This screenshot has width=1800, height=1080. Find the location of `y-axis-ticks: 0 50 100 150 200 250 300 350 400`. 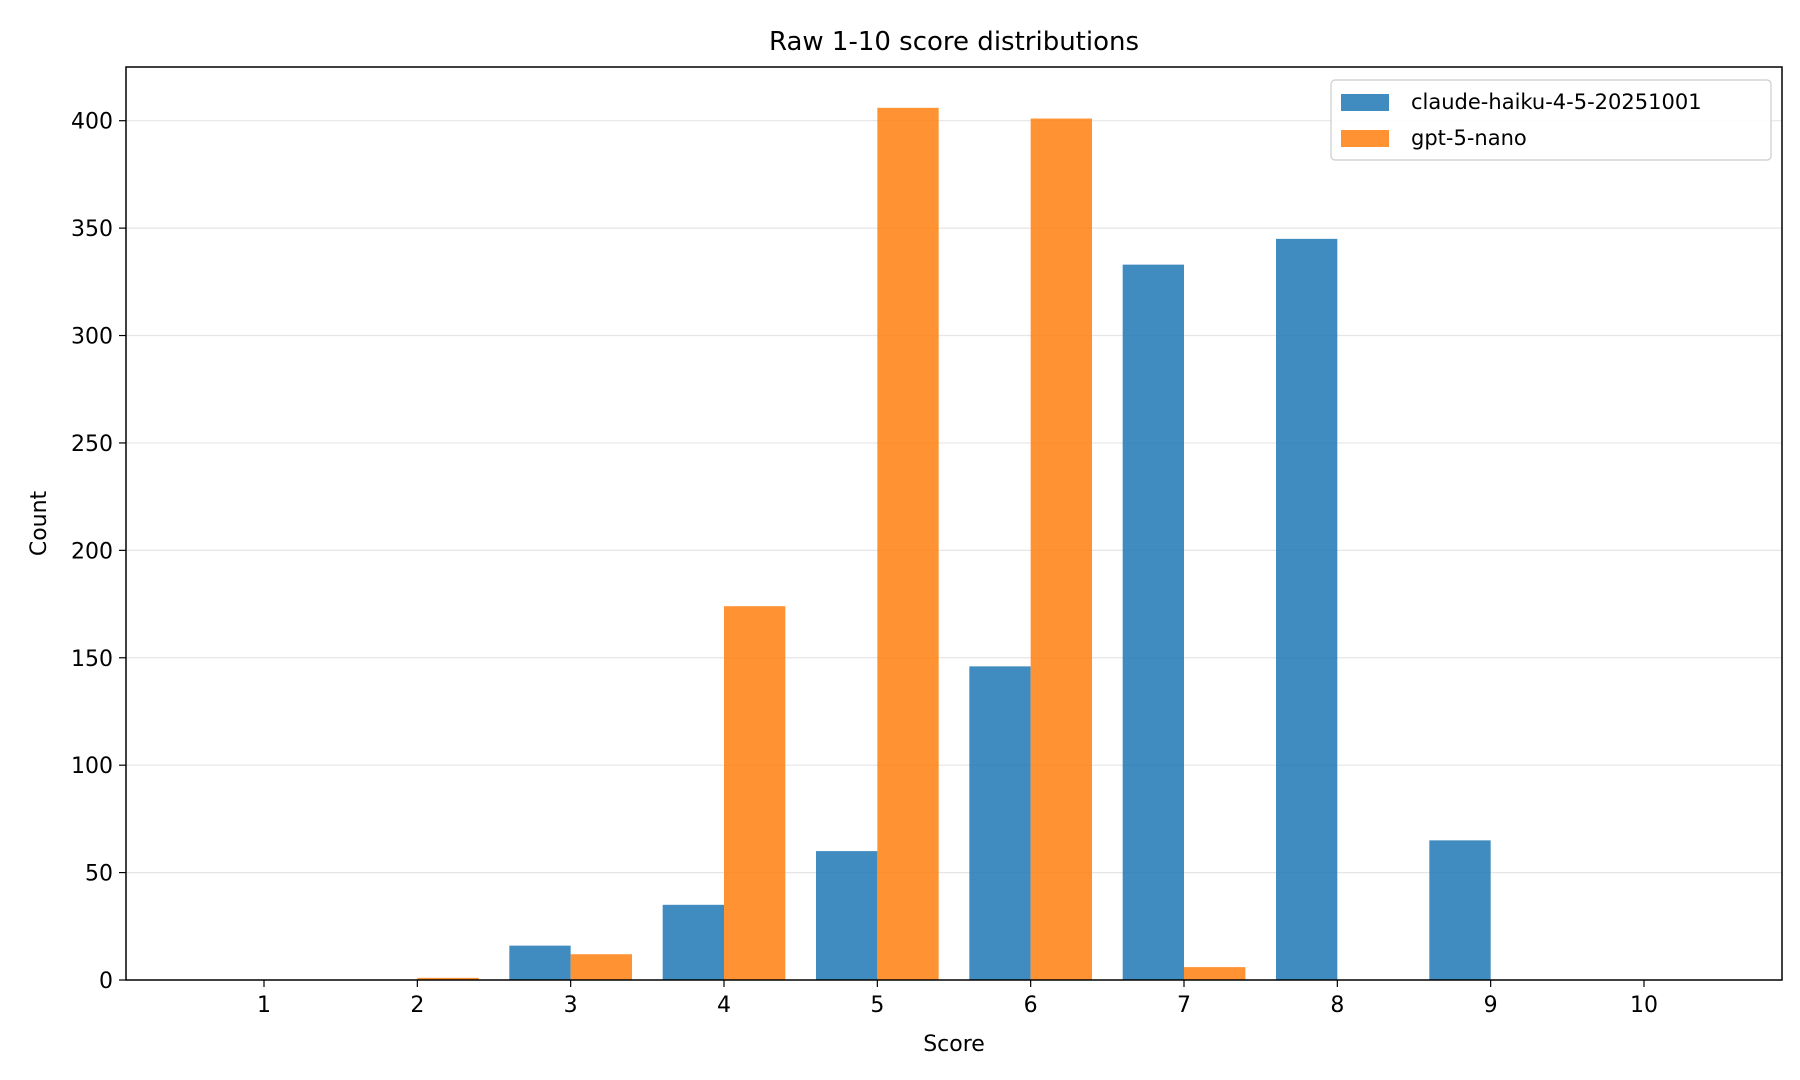

y-axis-ticks: 0 50 100 150 200 250 300 350 400 is located at coordinates (98, 552).